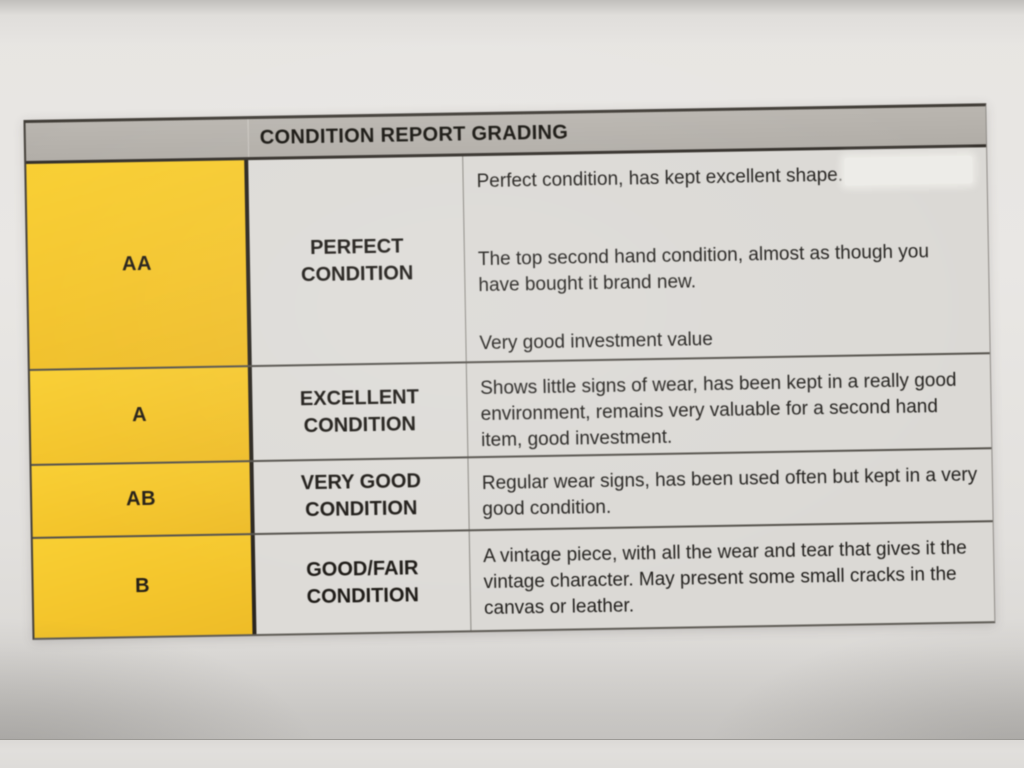 This screenshot has height=768, width=1024. I want to click on condition-label: VERY GOOD CONDITION, so click(361, 495).